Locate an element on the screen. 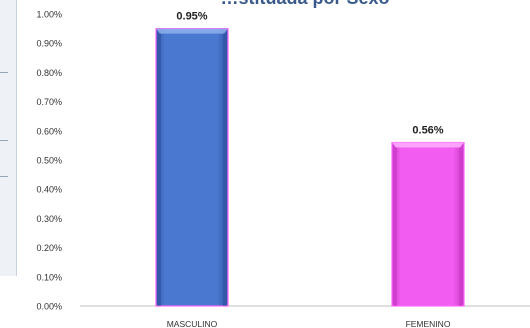 The width and height of the screenshot is (530, 328). data-label: 0.56% is located at coordinates (427, 130).